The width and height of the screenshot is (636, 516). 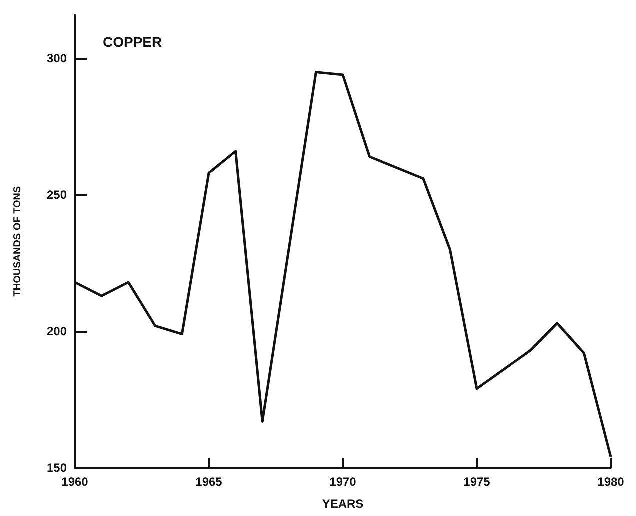 I want to click on text: COPPER, so click(x=132, y=42).